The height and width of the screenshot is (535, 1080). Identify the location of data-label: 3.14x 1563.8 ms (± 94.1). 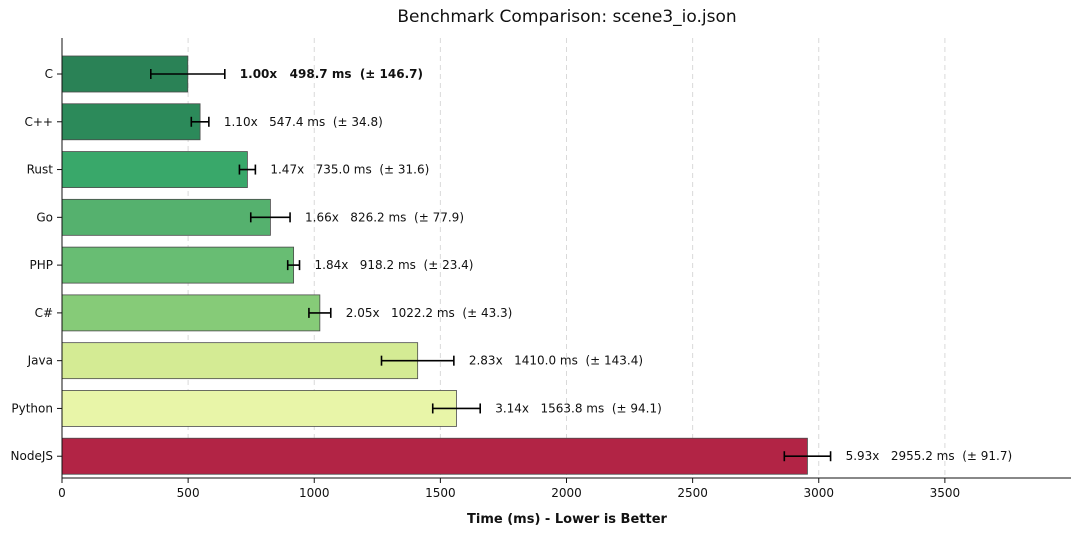
(578, 408).